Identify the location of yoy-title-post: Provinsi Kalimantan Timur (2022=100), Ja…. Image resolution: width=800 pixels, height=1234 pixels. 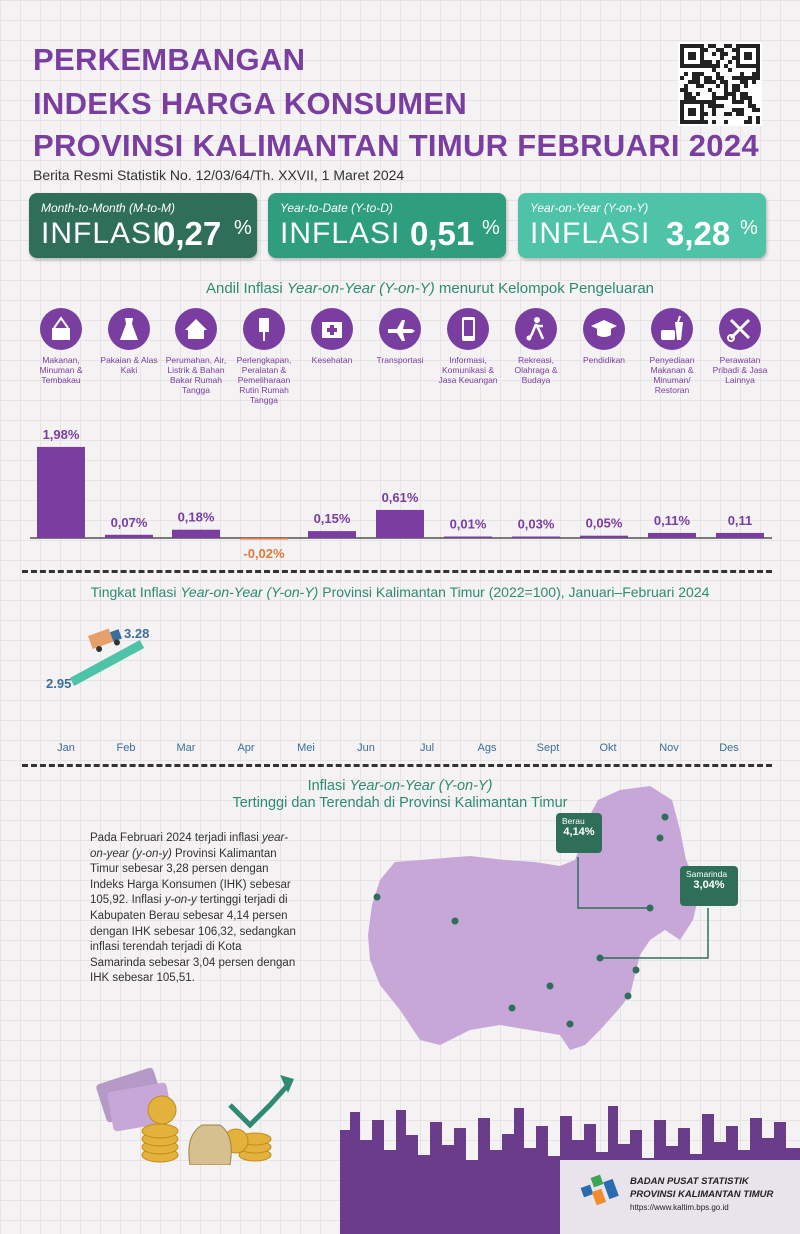
(514, 592).